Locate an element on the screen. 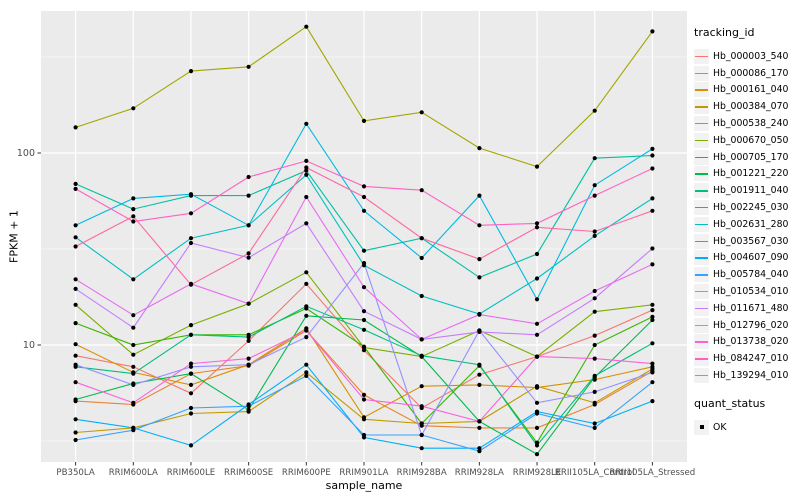 This screenshot has width=800, height=500. x-tick-label: RRIM600SE is located at coordinates (248, 473).